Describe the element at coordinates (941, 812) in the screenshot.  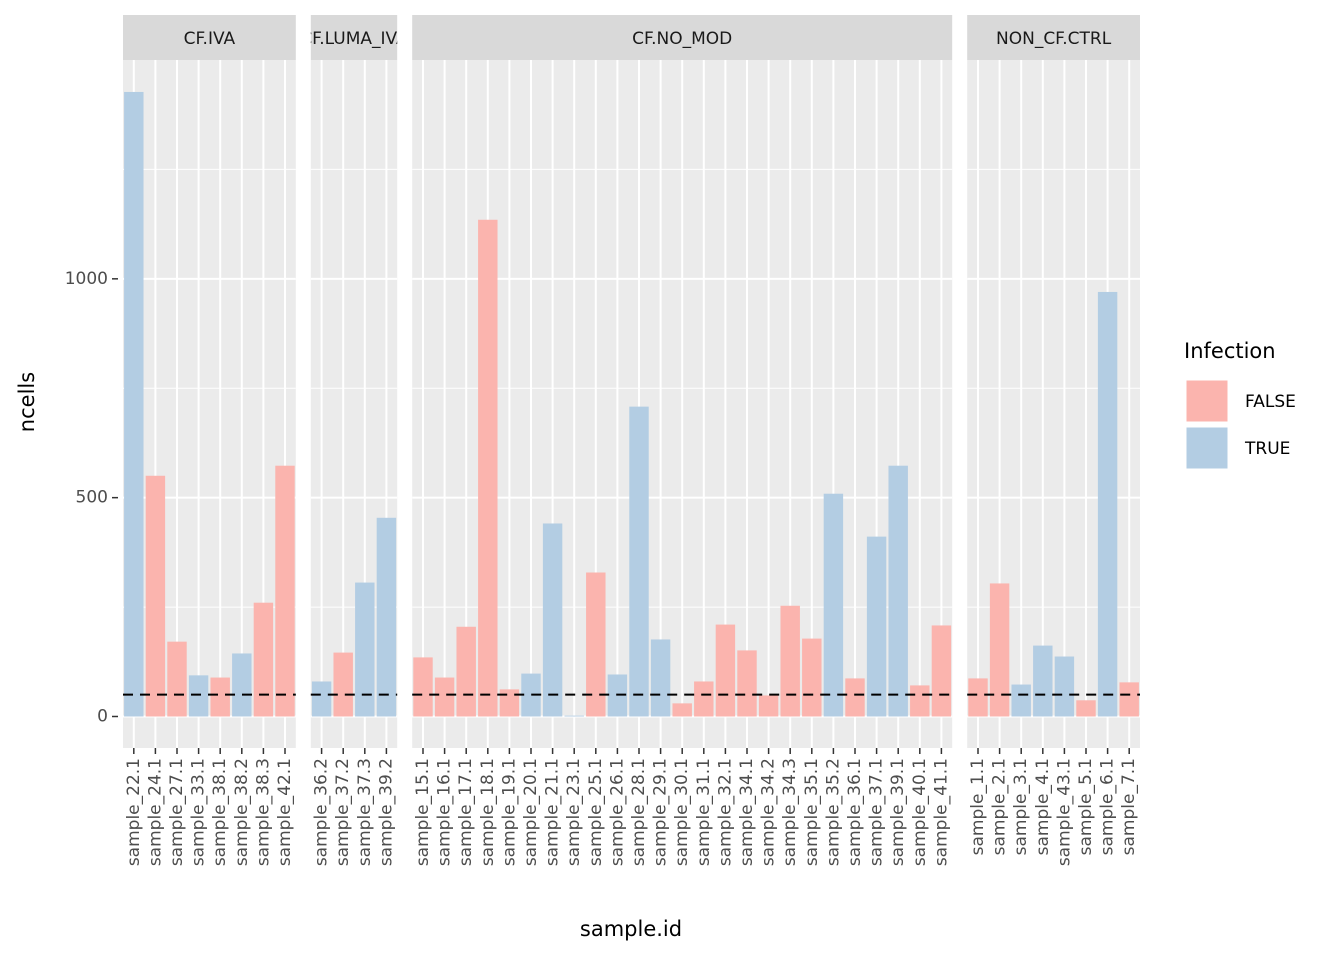
I see `x-tick-label: sample_41.1` at that location.